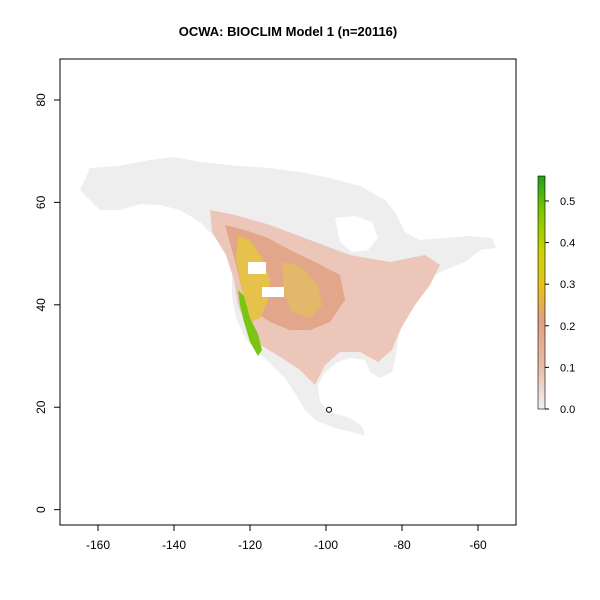 This screenshot has width=600, height=600. I want to click on y-tick-label: 0, so click(41, 509).